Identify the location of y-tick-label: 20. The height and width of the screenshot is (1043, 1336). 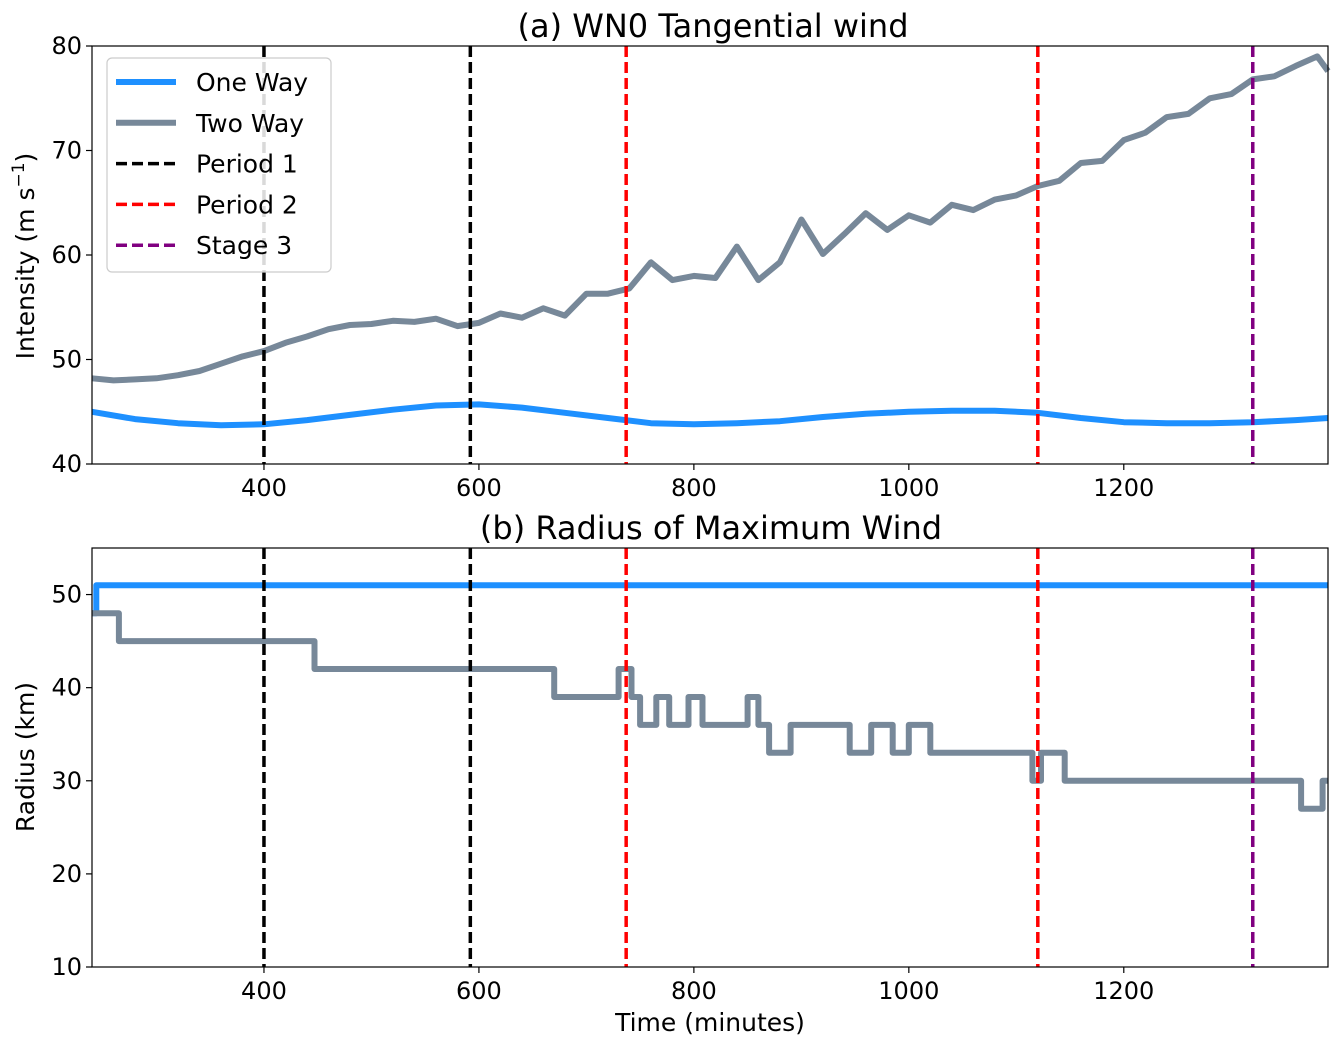
(66, 874).